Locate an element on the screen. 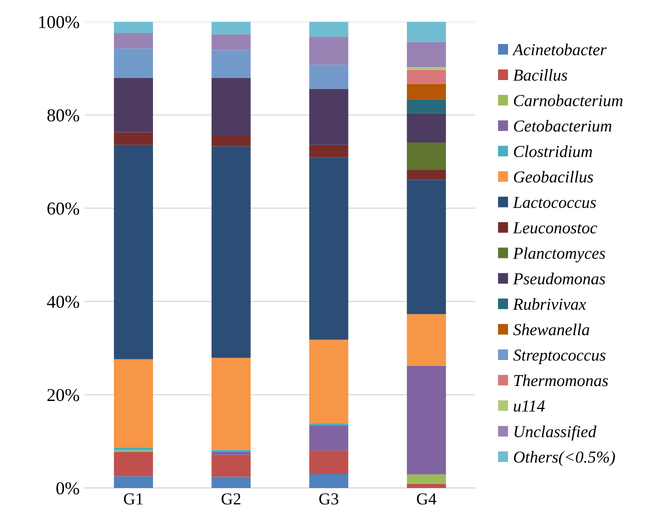 The image size is (651, 518). legend-label: Carnobacterium is located at coordinates (568, 100).